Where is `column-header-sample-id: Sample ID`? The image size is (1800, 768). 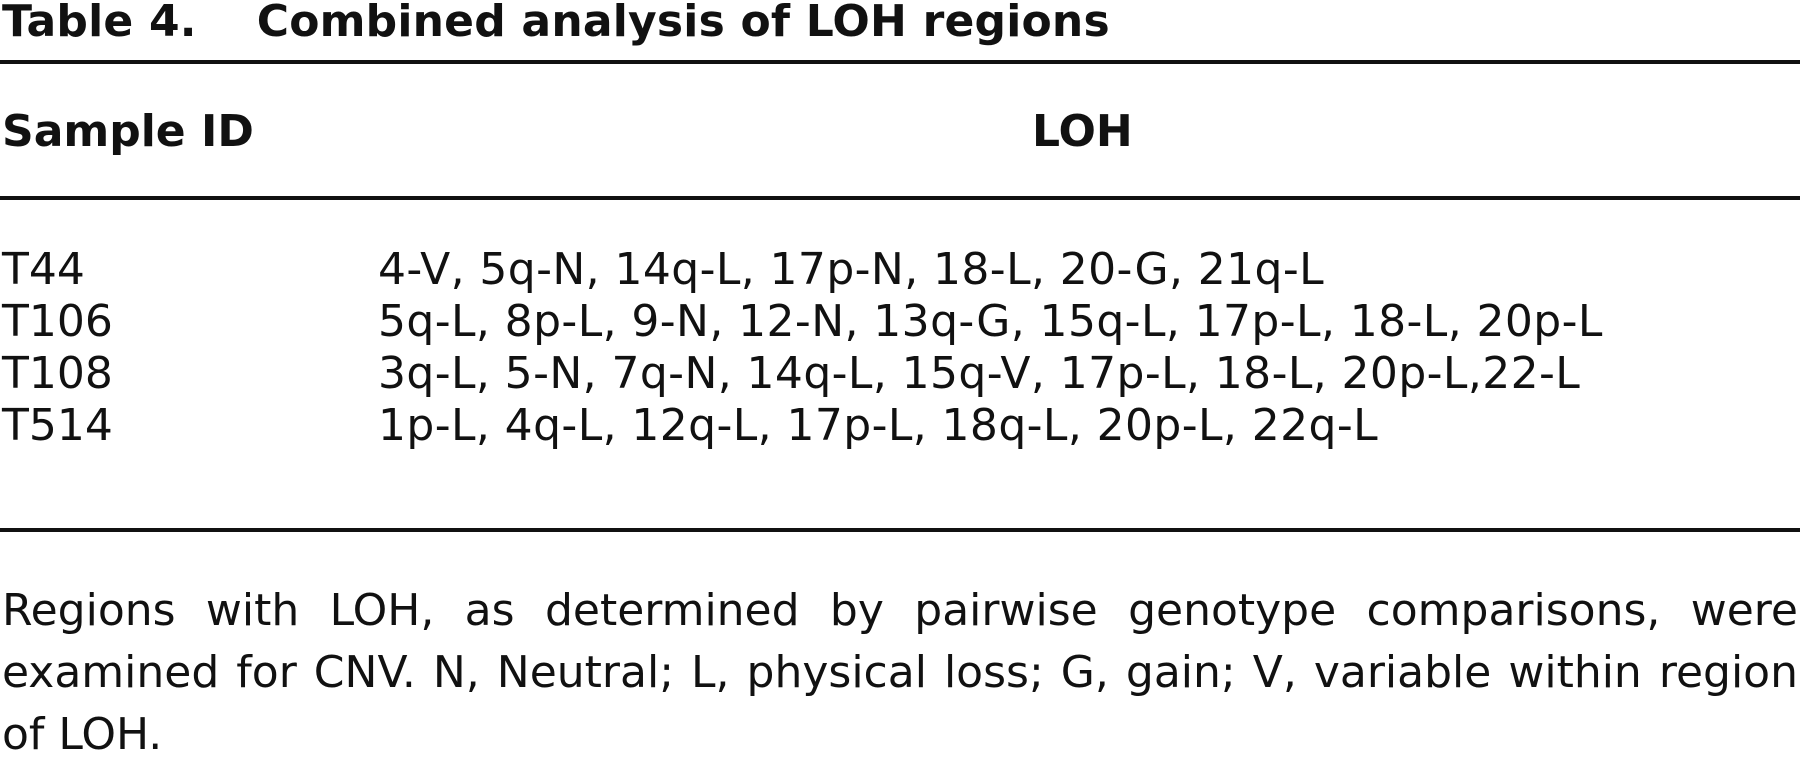
column-header-sample-id: Sample ID is located at coordinates (128, 131).